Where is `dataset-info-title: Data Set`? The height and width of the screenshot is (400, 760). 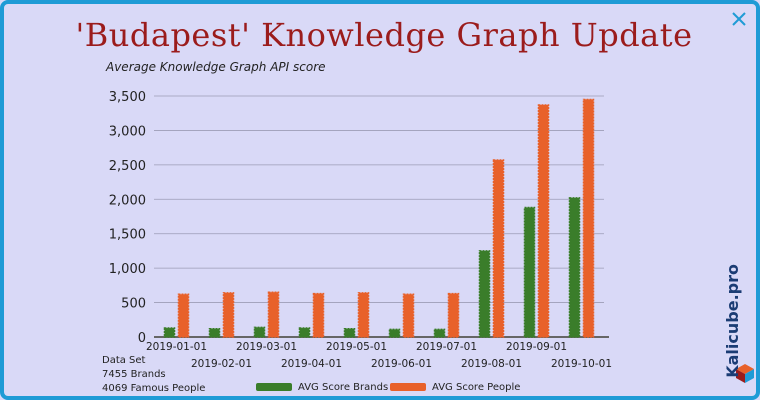
dataset-info-title: Data Set is located at coordinates (124, 360).